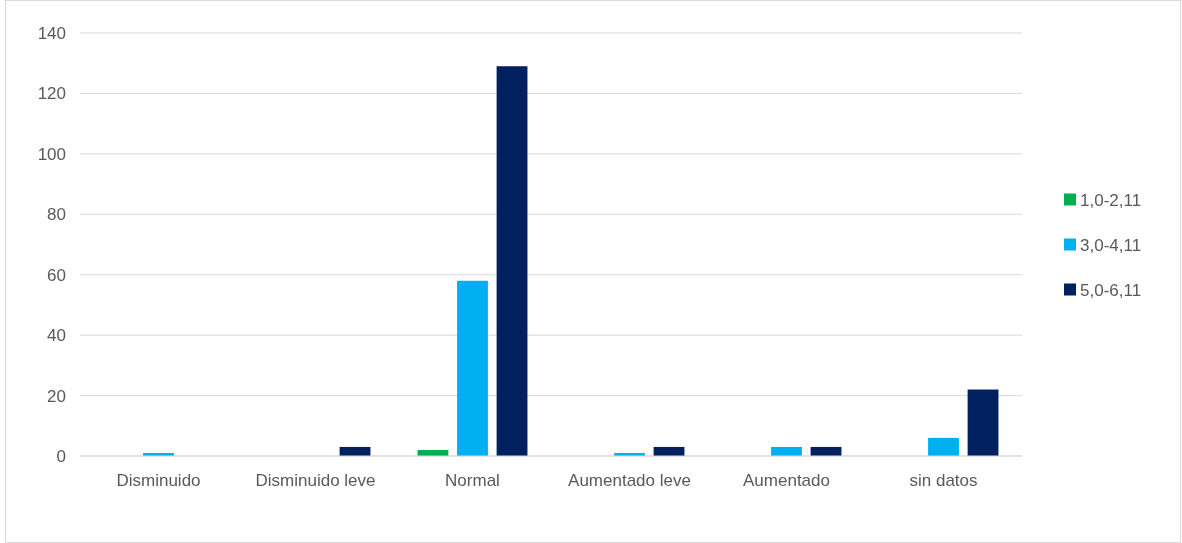 The height and width of the screenshot is (543, 1182). Describe the element at coordinates (1111, 290) in the screenshot. I see `legend-label: 5,0-6,11` at that location.